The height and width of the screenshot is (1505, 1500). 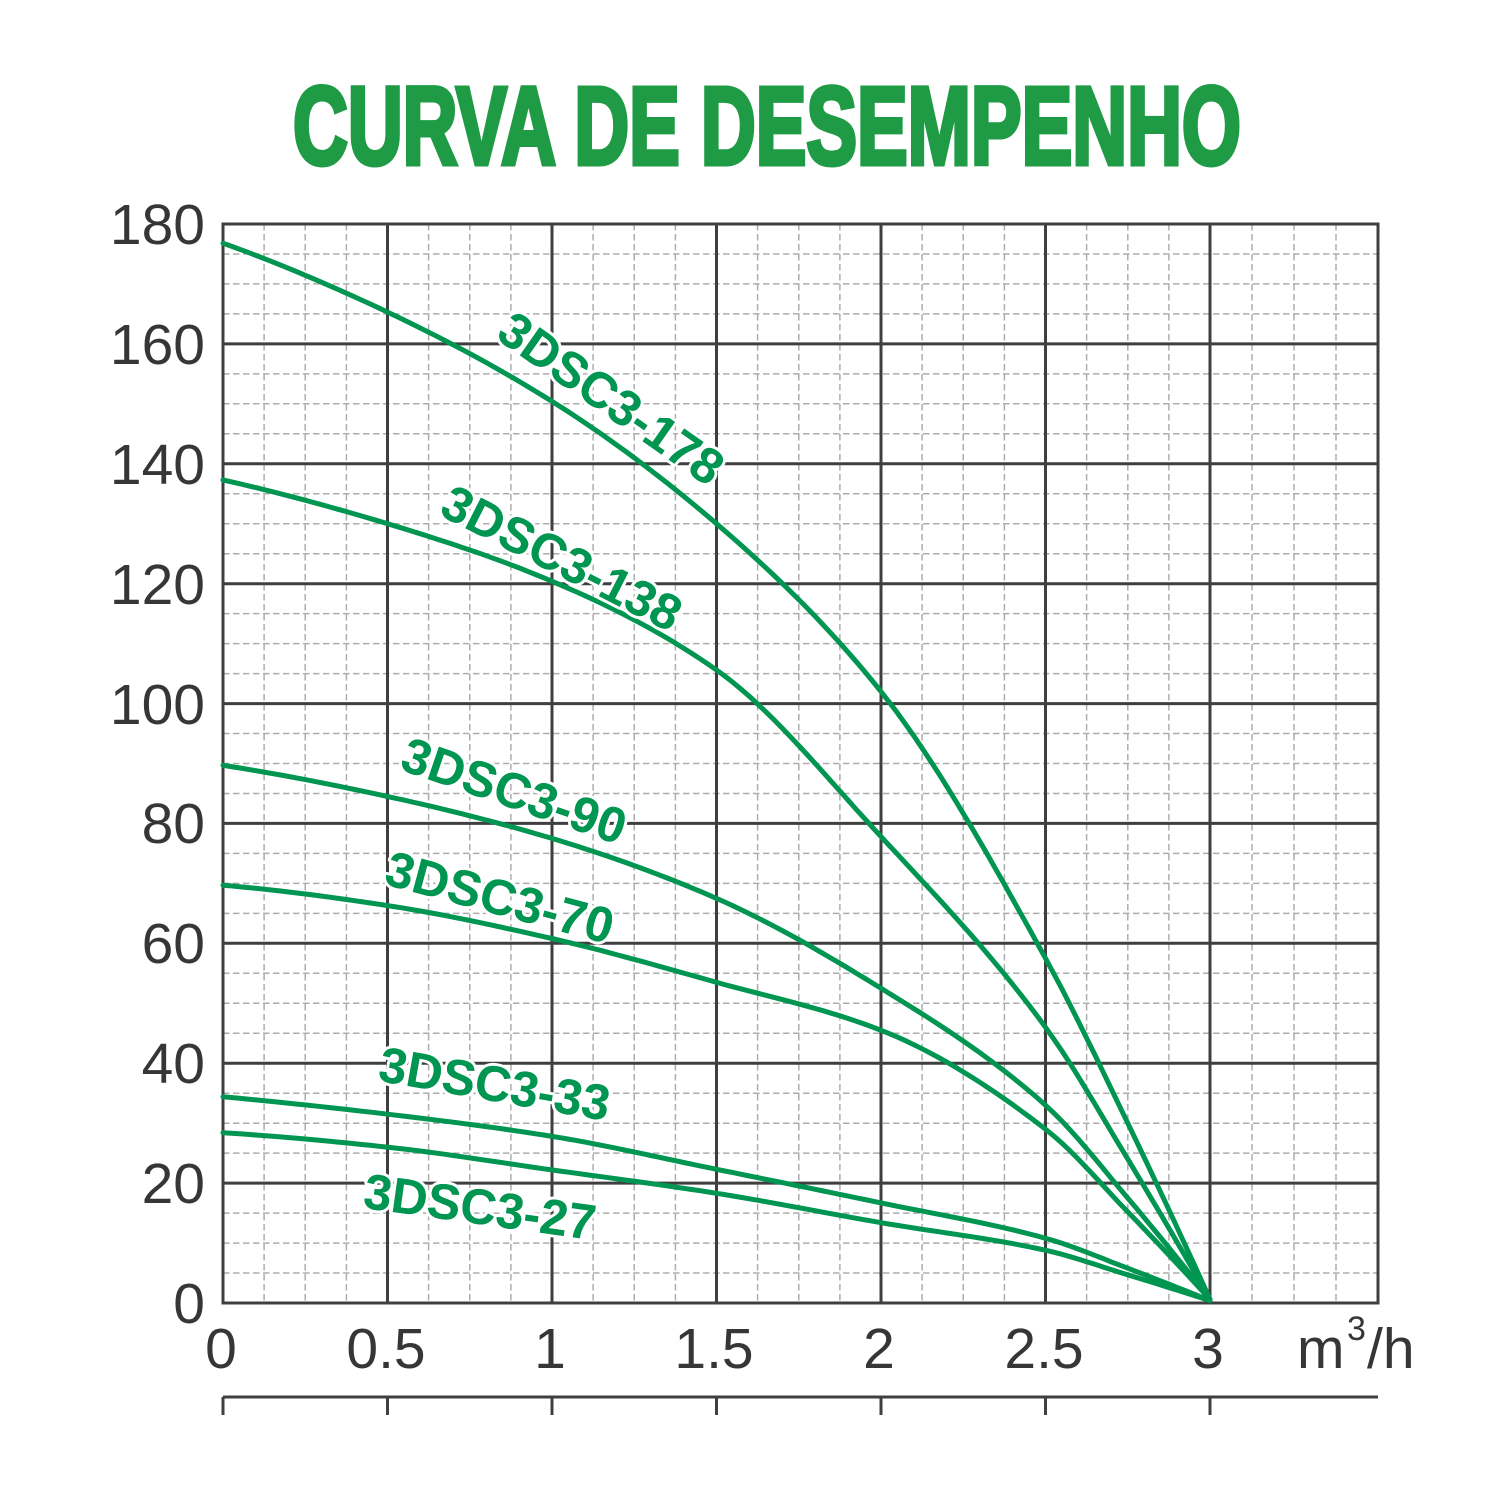 What do you see at coordinates (173, 824) in the screenshot?
I see `svg-text: 80` at bounding box center [173, 824].